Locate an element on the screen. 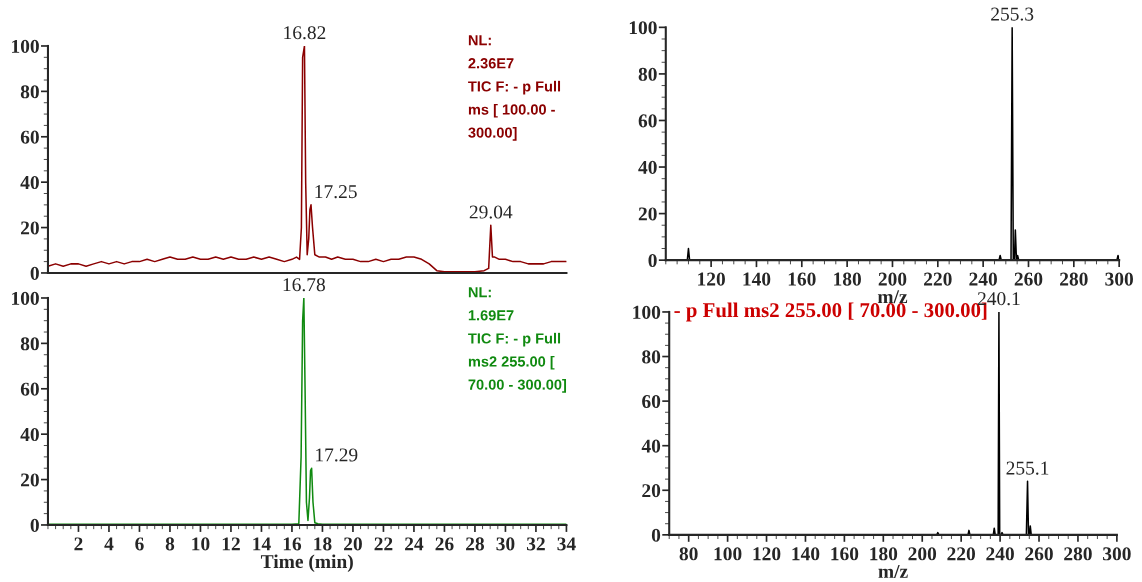 The image size is (1142, 582). x-tick-label: 12 is located at coordinates (231, 544).